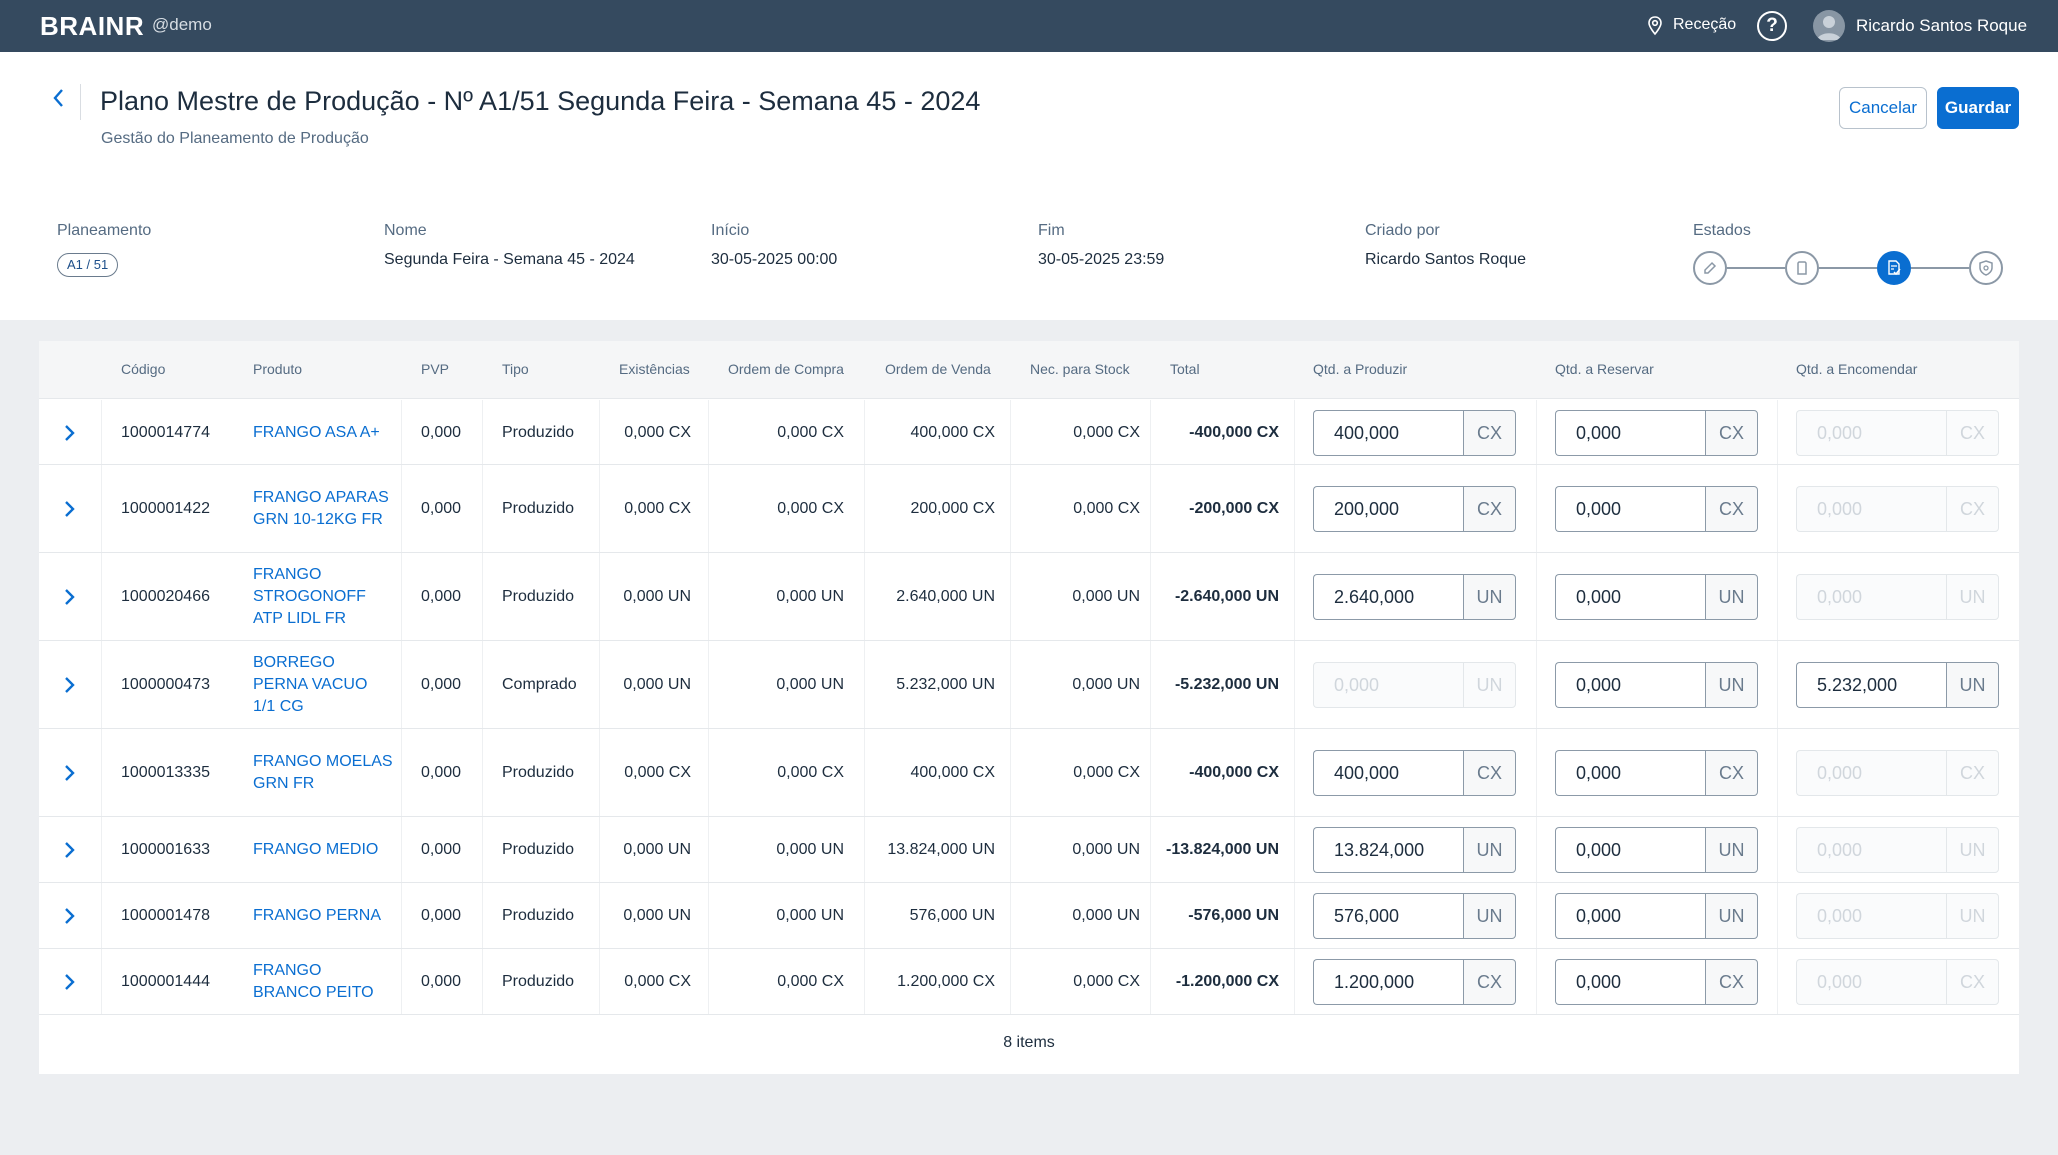  What do you see at coordinates (1802, 268) in the screenshot?
I see `step-document-icon` at bounding box center [1802, 268].